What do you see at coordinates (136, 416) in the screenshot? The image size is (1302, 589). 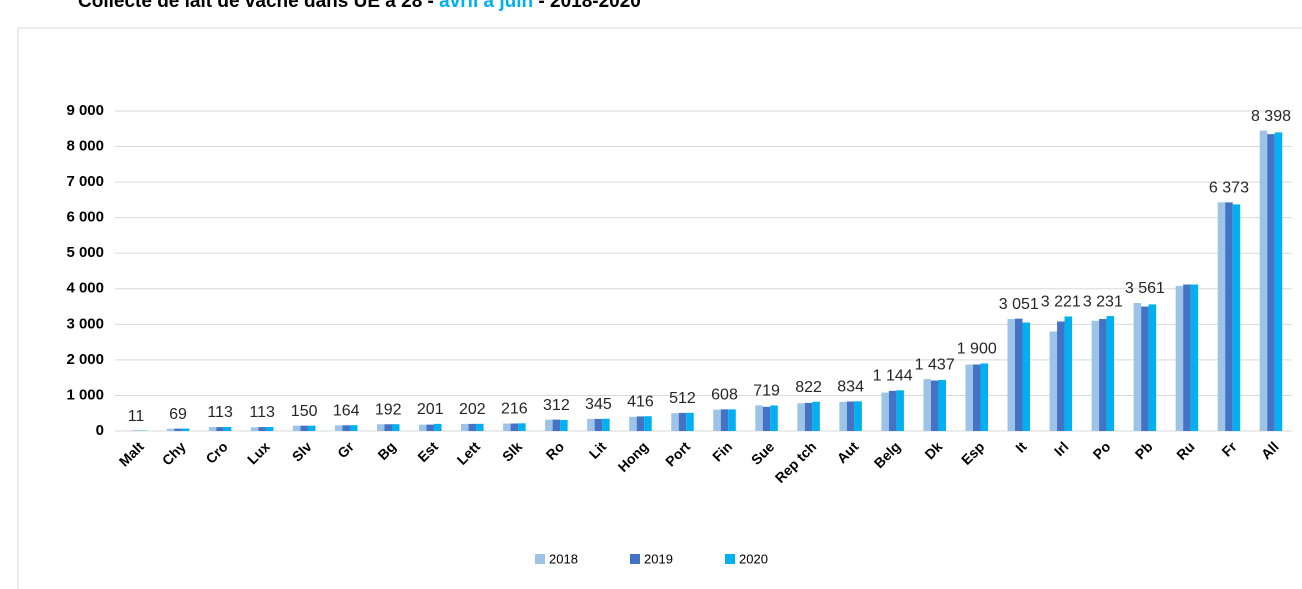 I see `value-label: 11` at bounding box center [136, 416].